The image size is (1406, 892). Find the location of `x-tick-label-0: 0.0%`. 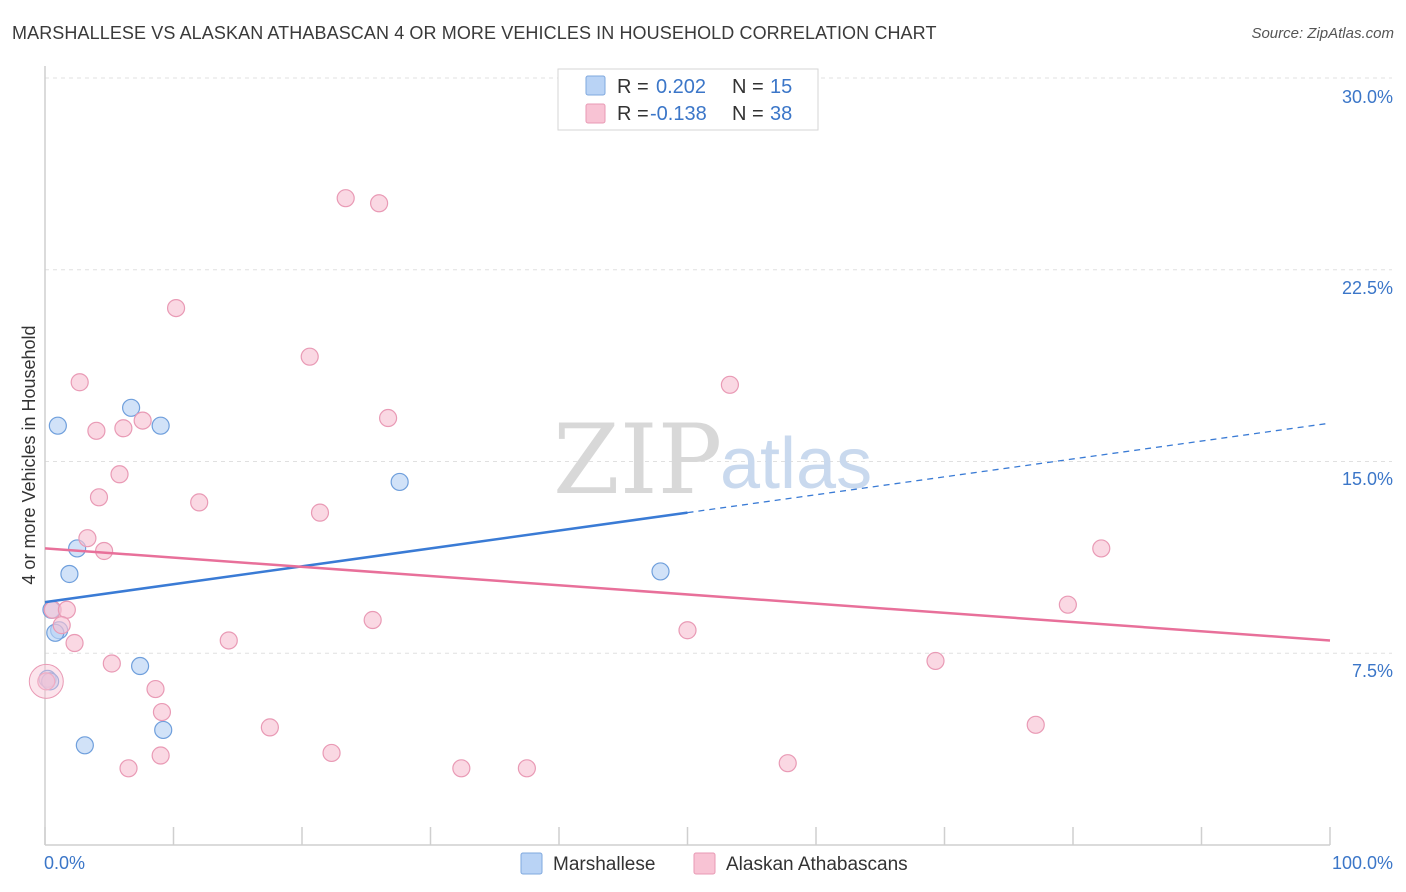

x-tick-label-0: 0.0% is located at coordinates (64, 863).